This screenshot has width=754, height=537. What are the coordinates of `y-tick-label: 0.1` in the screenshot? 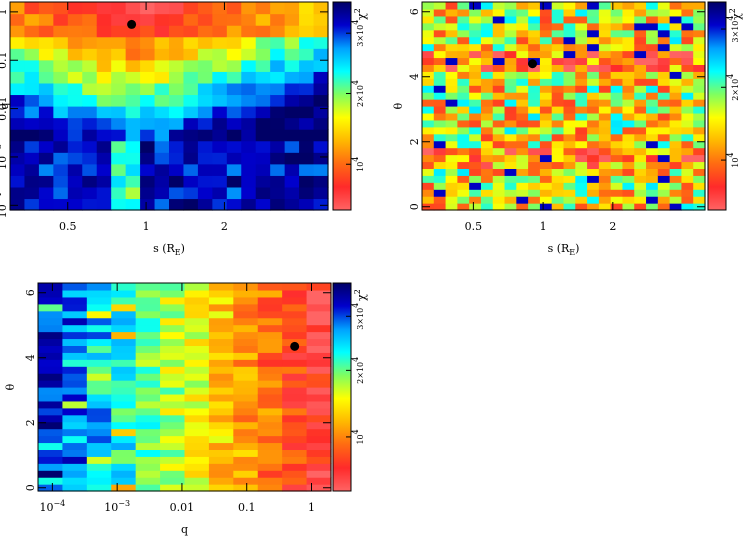 It's located at (4, 60).